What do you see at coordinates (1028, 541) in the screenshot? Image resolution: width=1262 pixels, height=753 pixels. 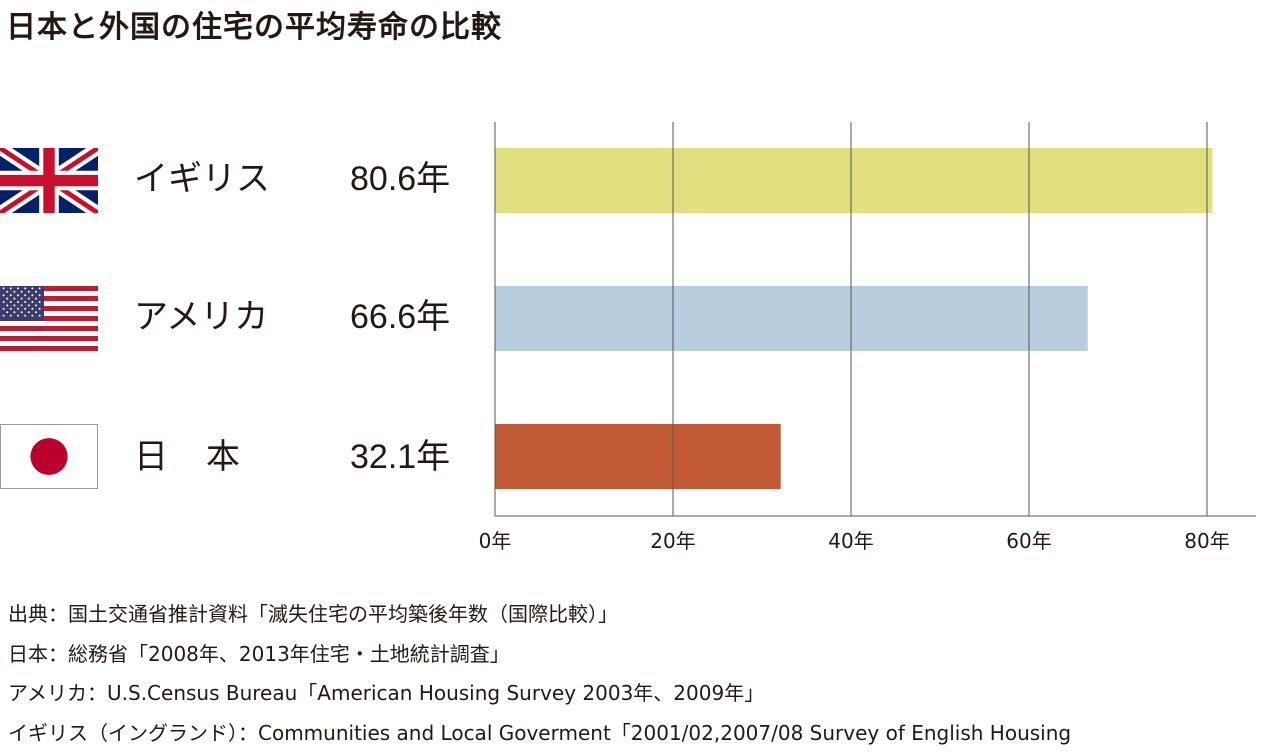 I see `x-tick-label: 60年` at bounding box center [1028, 541].